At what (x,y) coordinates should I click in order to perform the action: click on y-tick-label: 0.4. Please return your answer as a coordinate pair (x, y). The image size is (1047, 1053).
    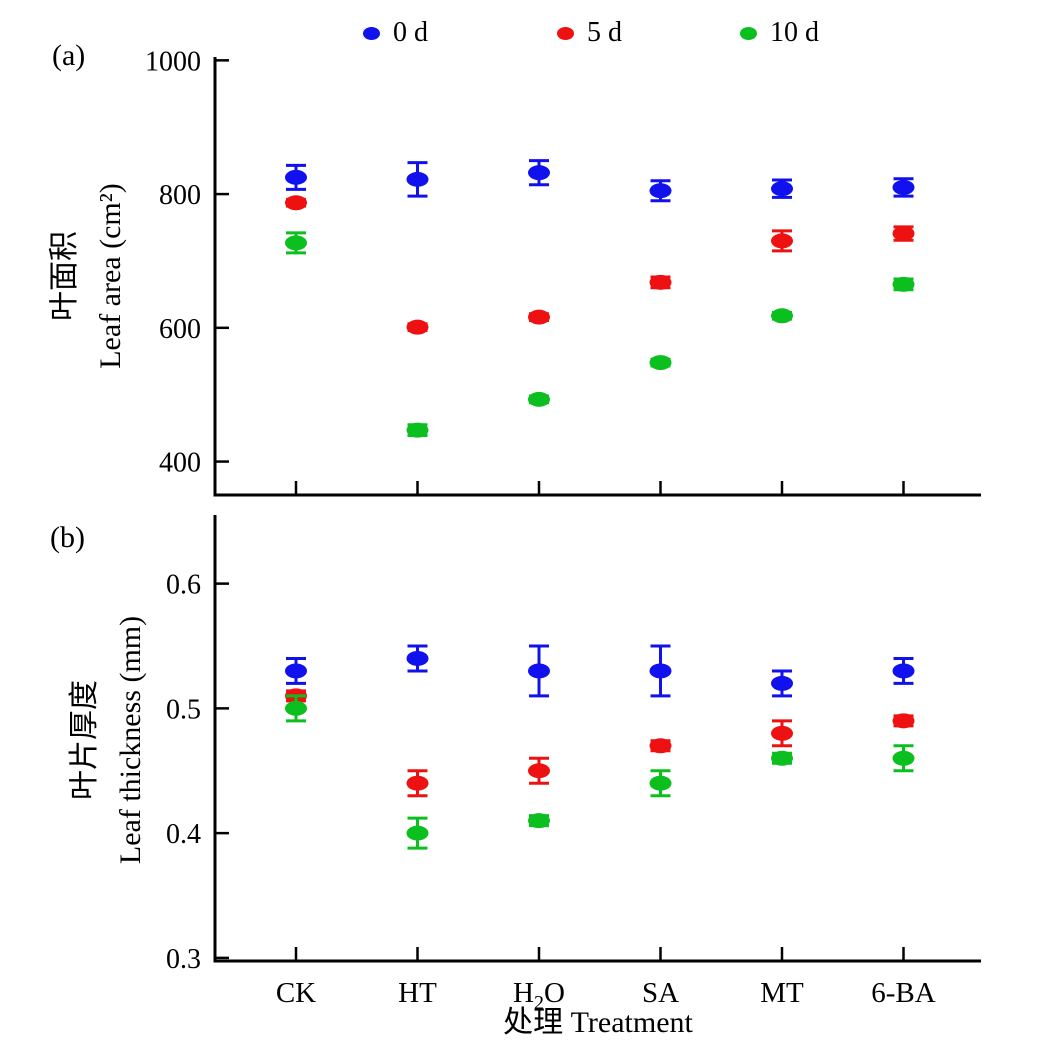
    Looking at the image, I should click on (183, 834).